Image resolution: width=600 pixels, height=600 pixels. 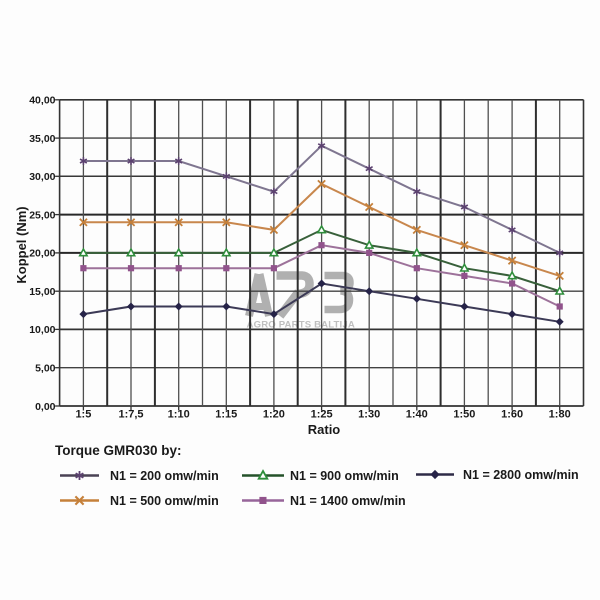 I want to click on svg-text: 1:30, so click(x=369, y=415).